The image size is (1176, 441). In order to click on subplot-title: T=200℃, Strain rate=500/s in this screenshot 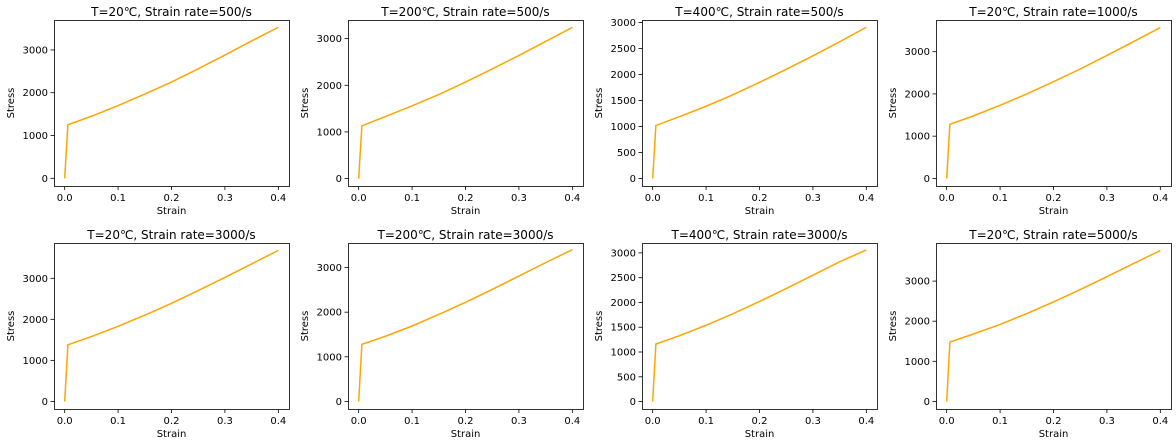, I will do `click(464, 12)`.